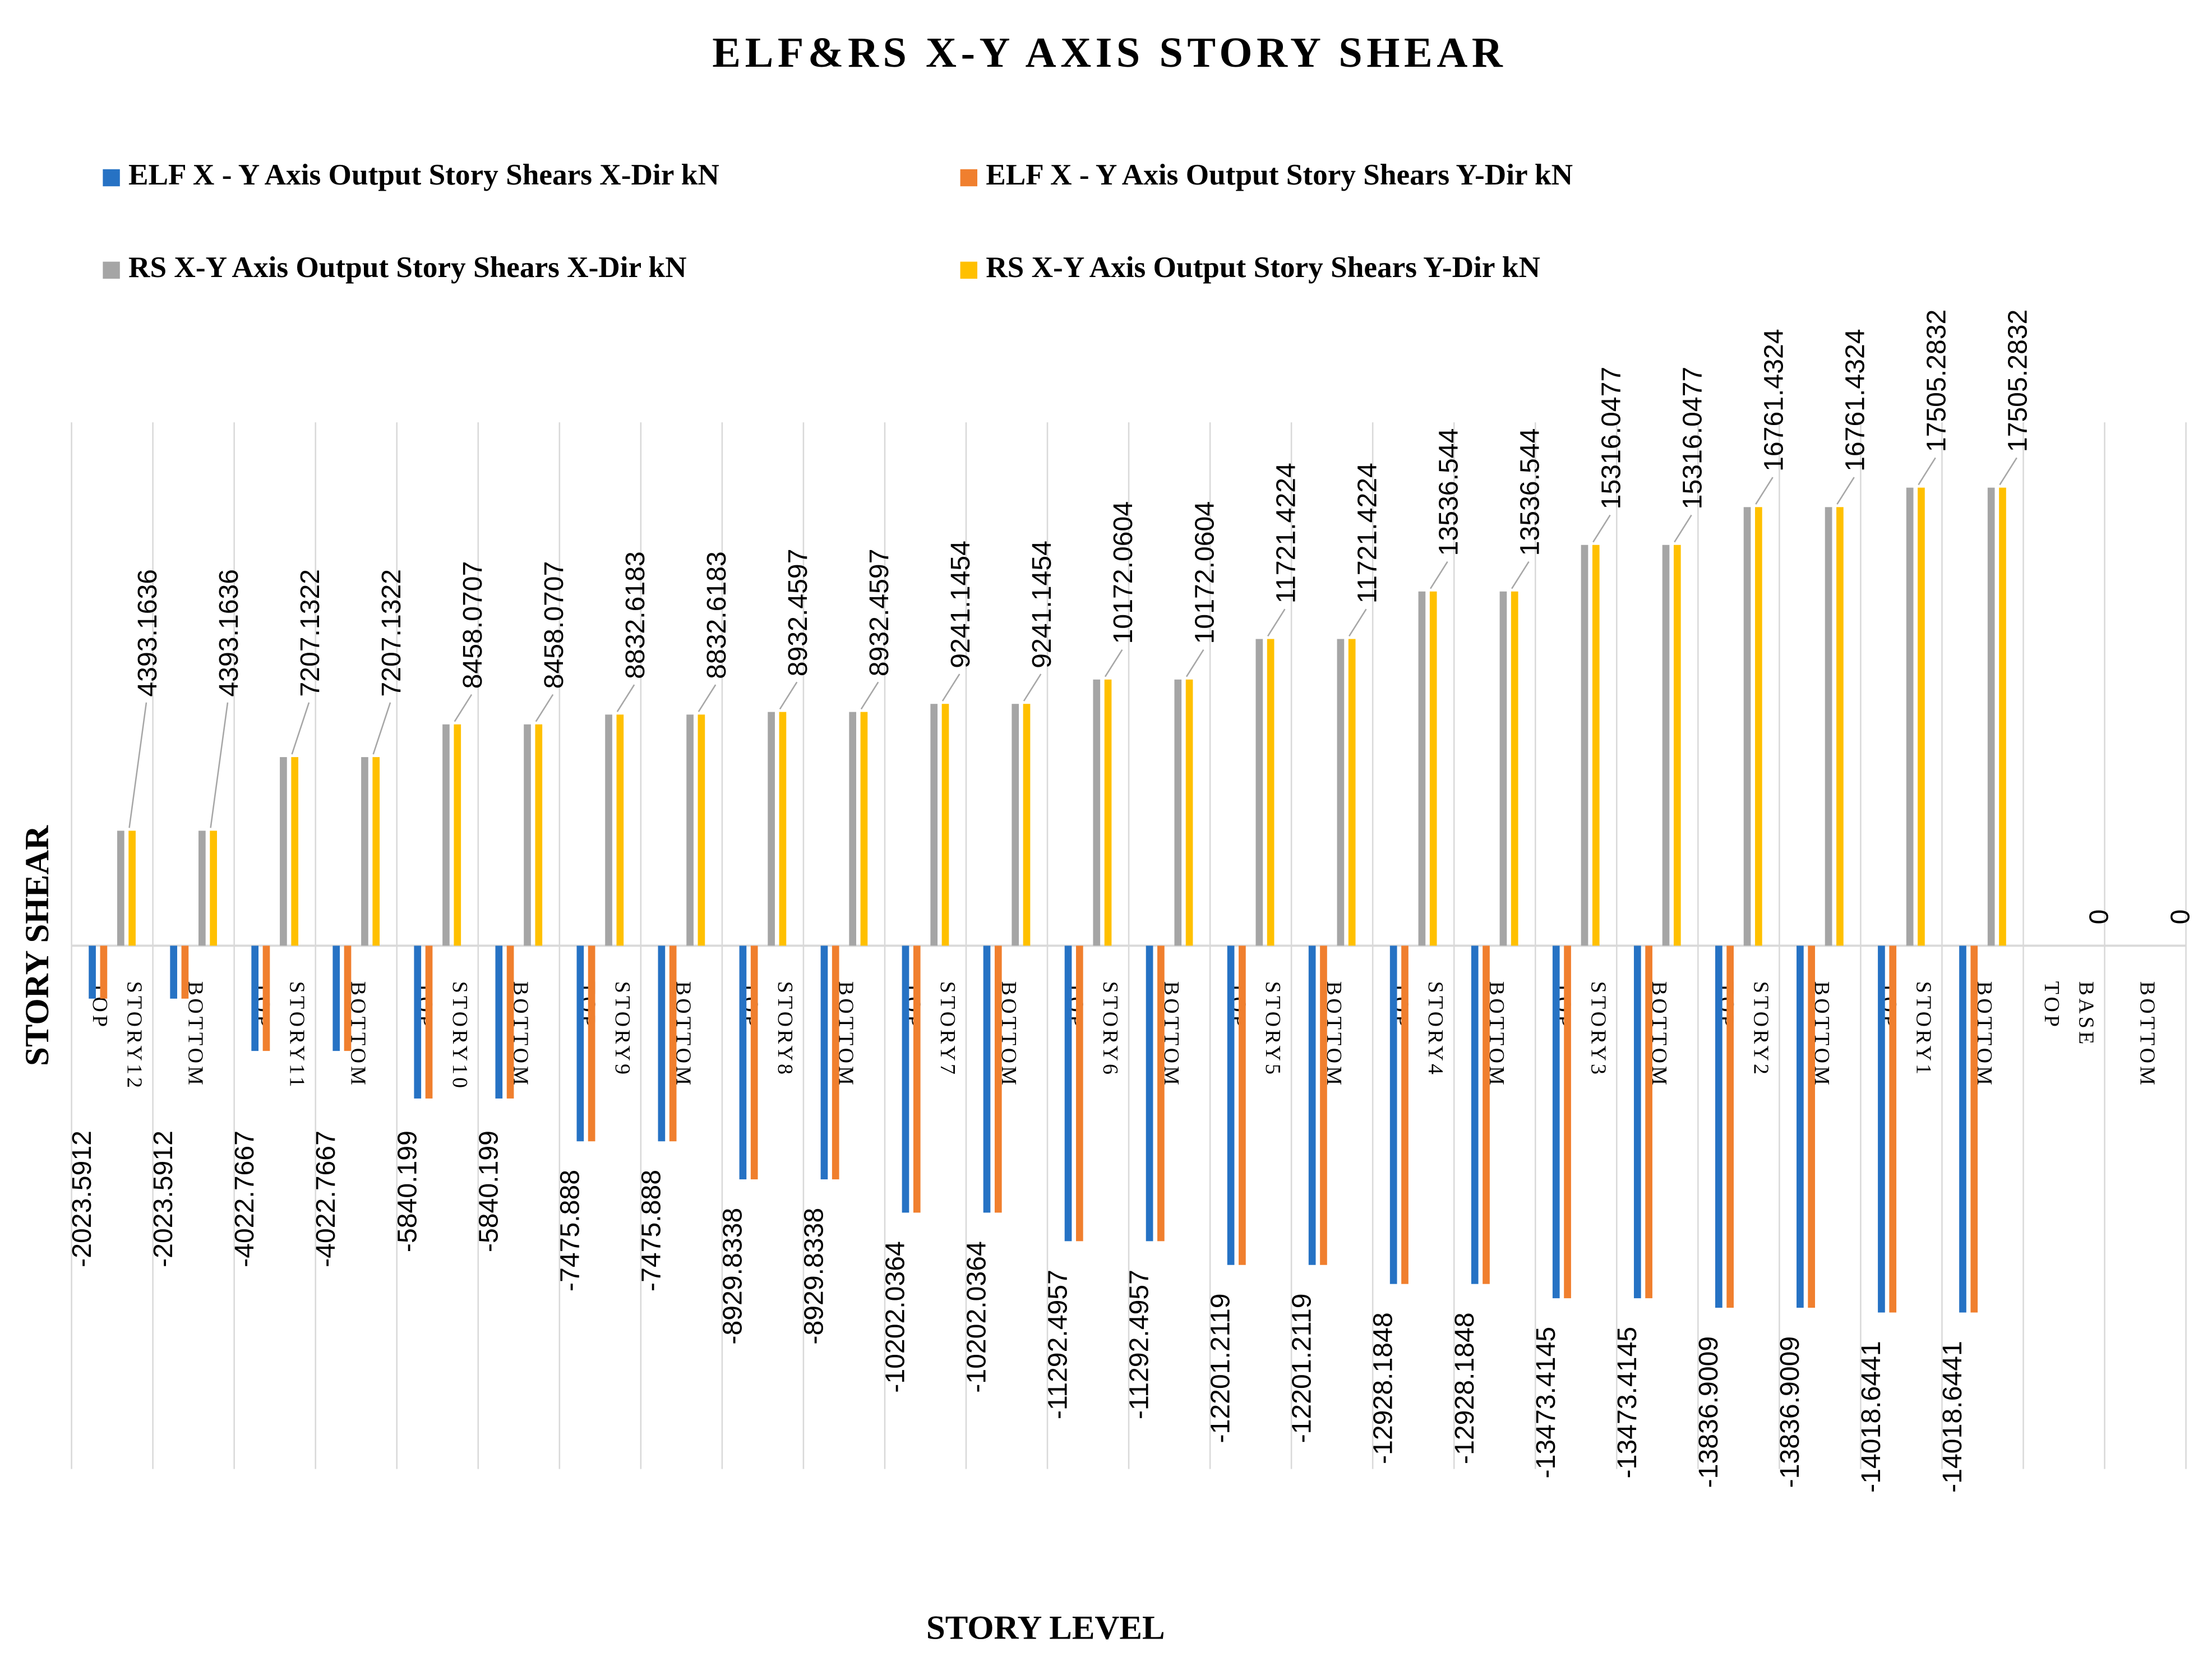  What do you see at coordinates (948, 1029) in the screenshot?
I see `x-group-label: STORY7` at bounding box center [948, 1029].